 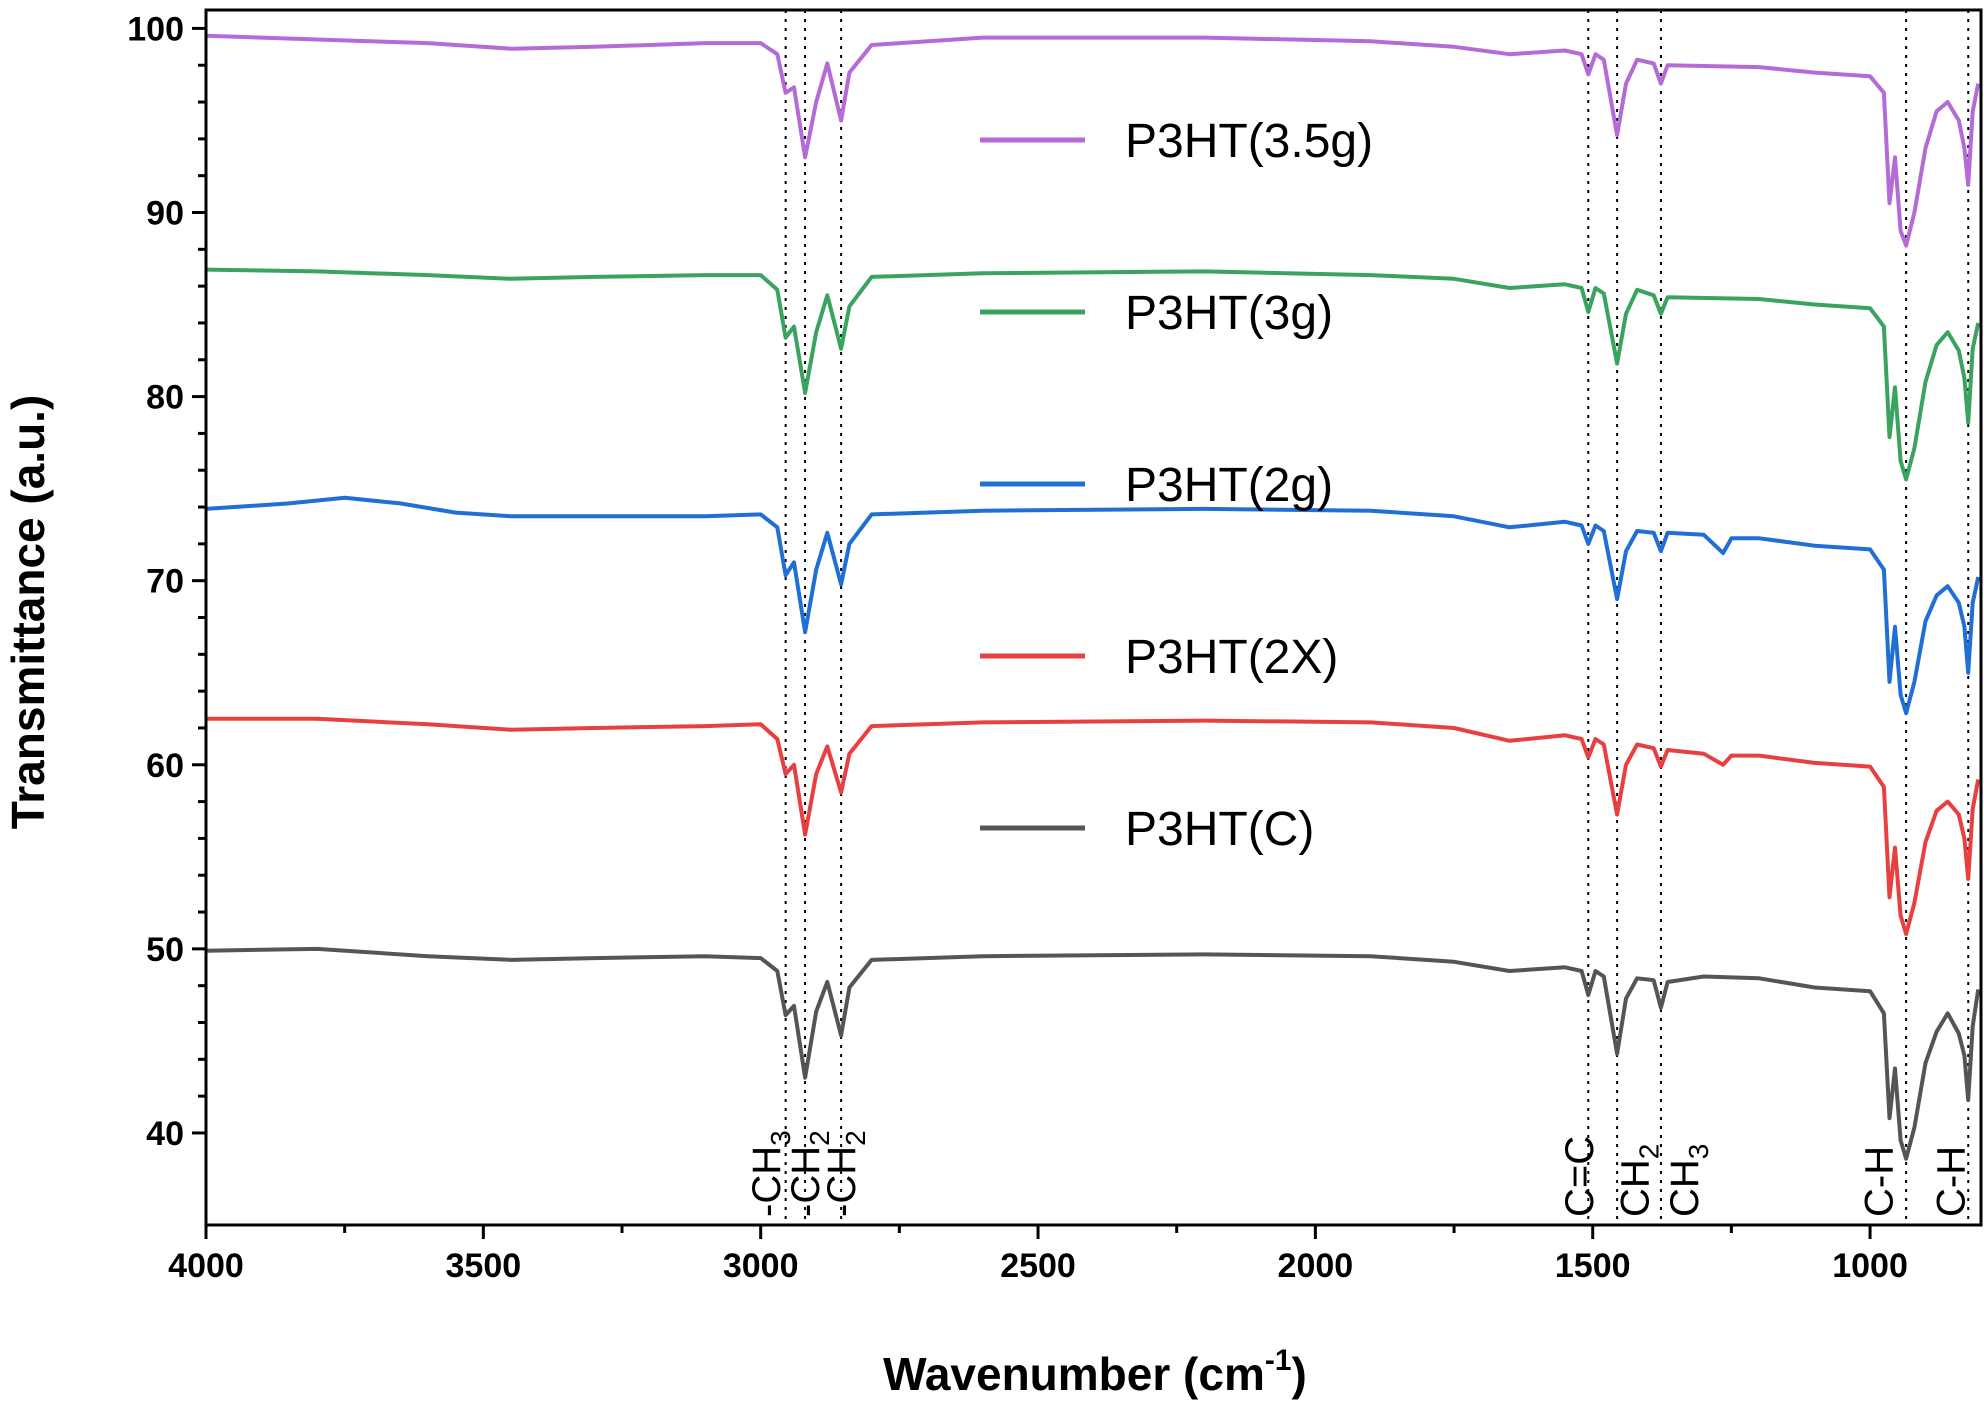 What do you see at coordinates (1219, 829) in the screenshot?
I see `legend-label: P3HT(C)` at bounding box center [1219, 829].